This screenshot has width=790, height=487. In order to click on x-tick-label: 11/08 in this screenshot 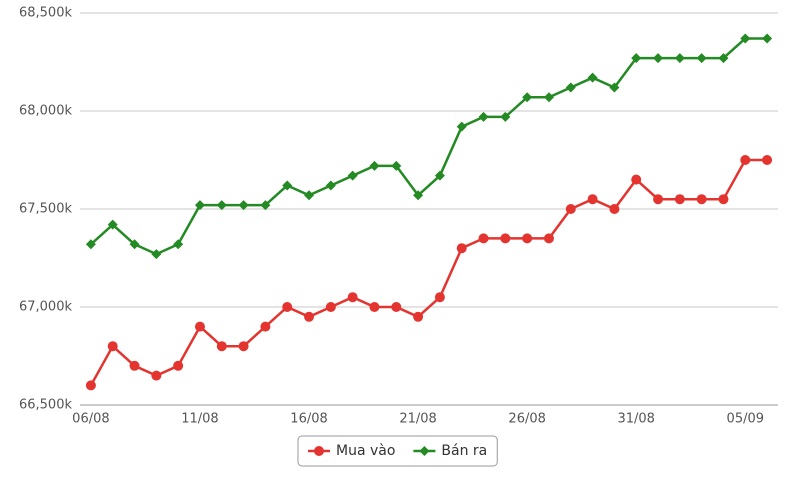, I will do `click(199, 419)`.